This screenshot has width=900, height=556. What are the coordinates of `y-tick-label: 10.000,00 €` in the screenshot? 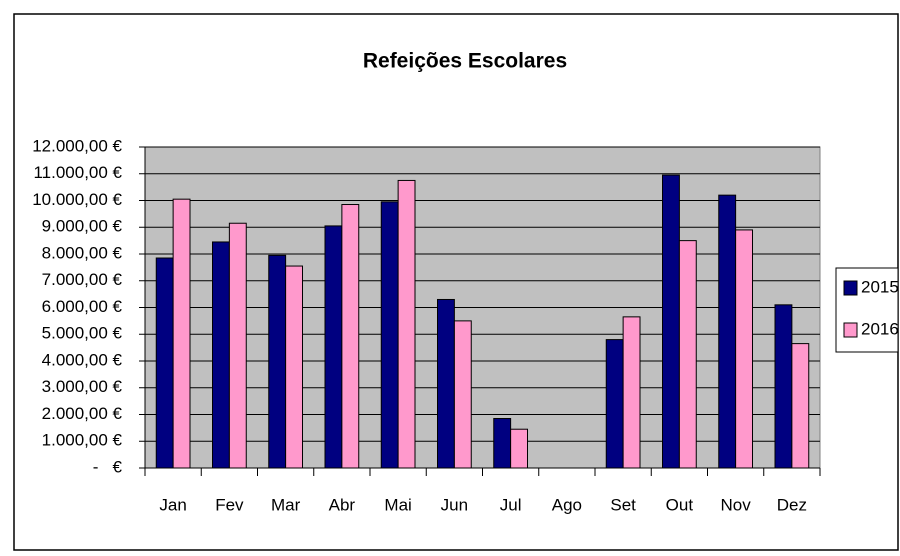 It's located at (77, 199).